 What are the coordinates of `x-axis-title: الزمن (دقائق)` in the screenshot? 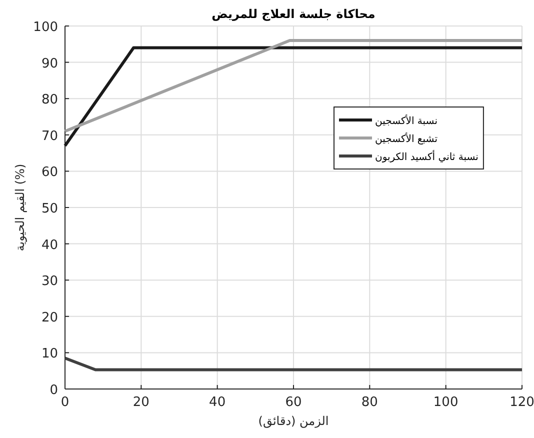 It's located at (293, 421).